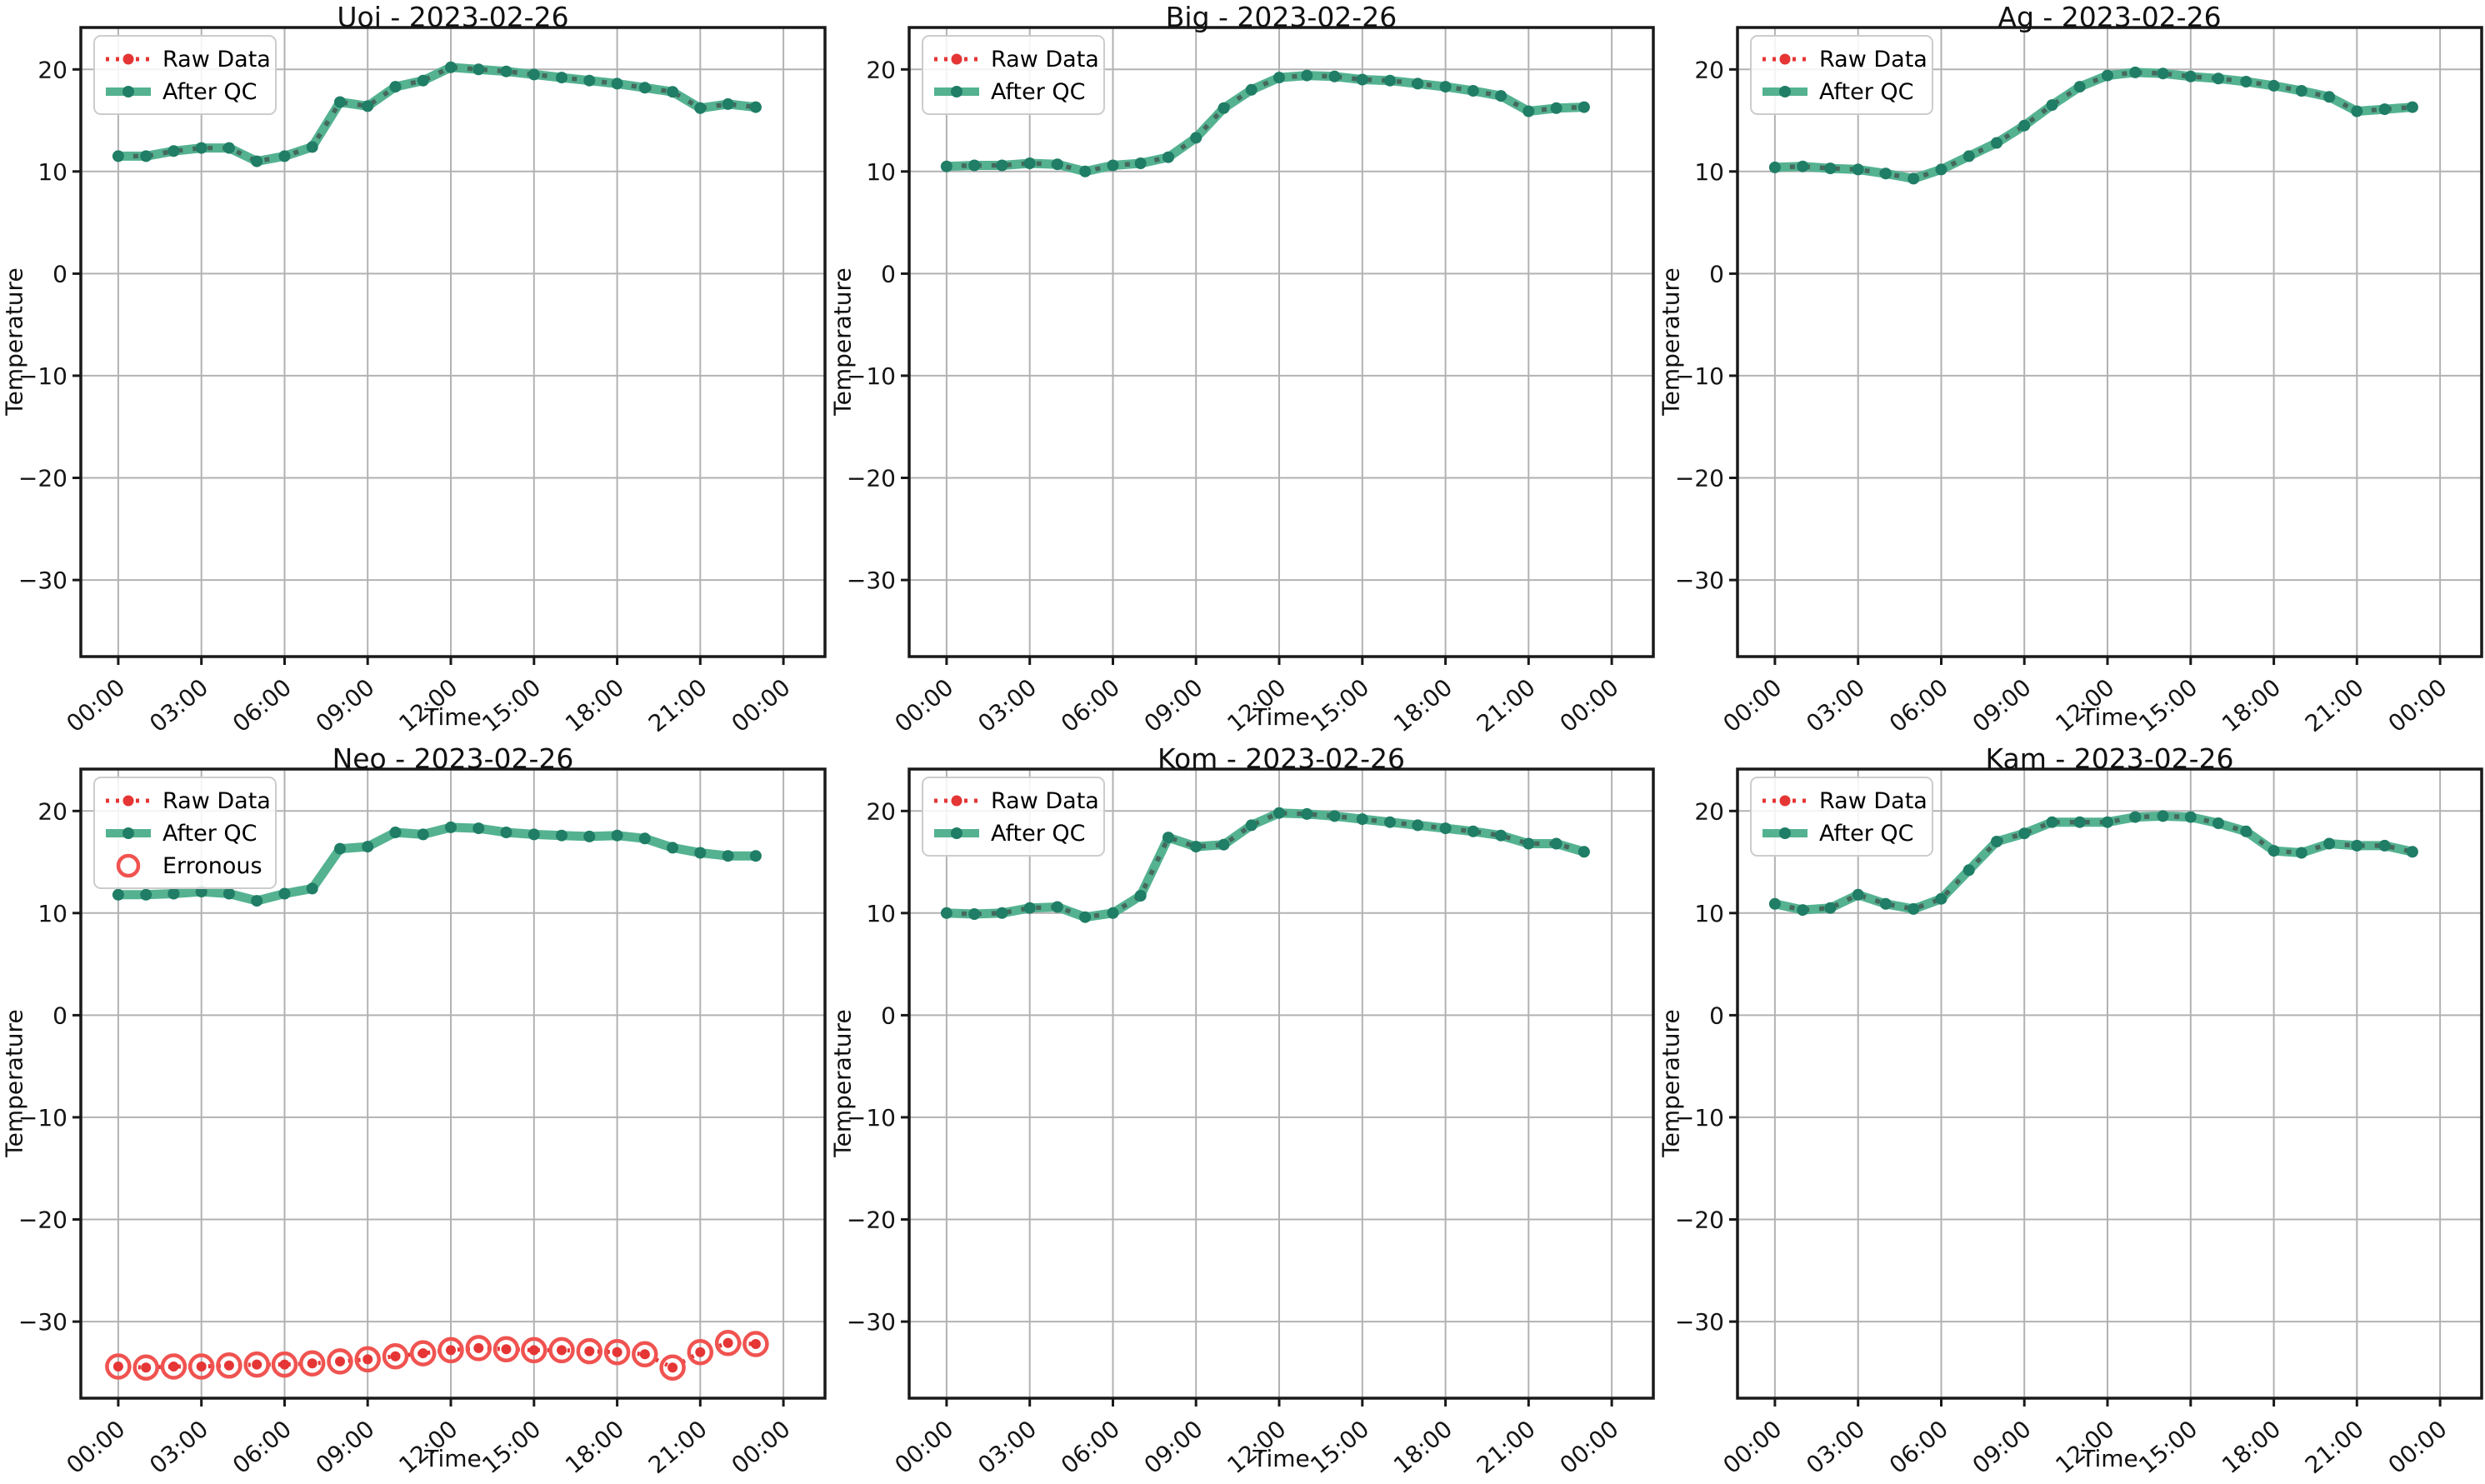  What do you see at coordinates (453, 758) in the screenshot?
I see `chart-title: Neo - 2023-02-26` at bounding box center [453, 758].